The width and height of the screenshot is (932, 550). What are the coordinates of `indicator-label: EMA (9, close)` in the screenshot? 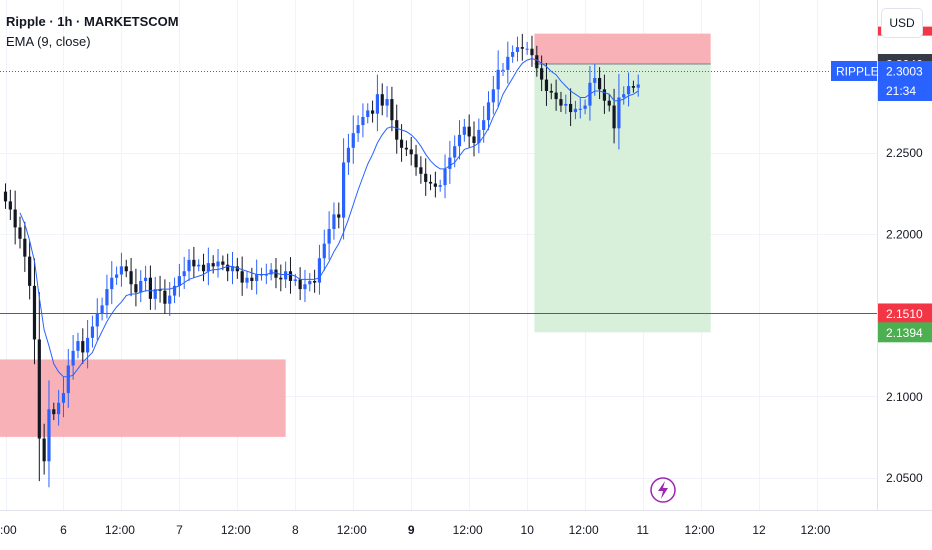 It's located at (48, 41).